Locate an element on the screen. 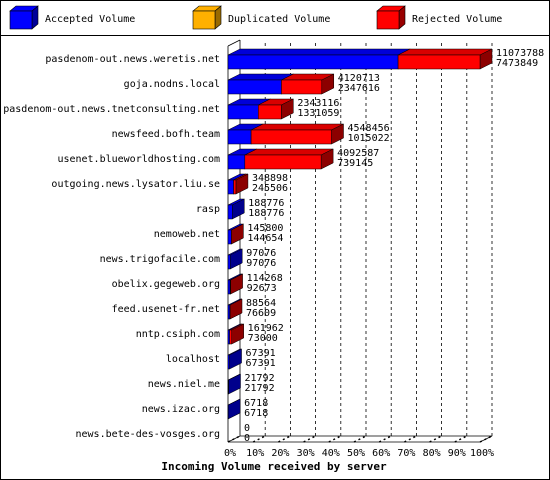  value-label: 67391 is located at coordinates (261, 363).